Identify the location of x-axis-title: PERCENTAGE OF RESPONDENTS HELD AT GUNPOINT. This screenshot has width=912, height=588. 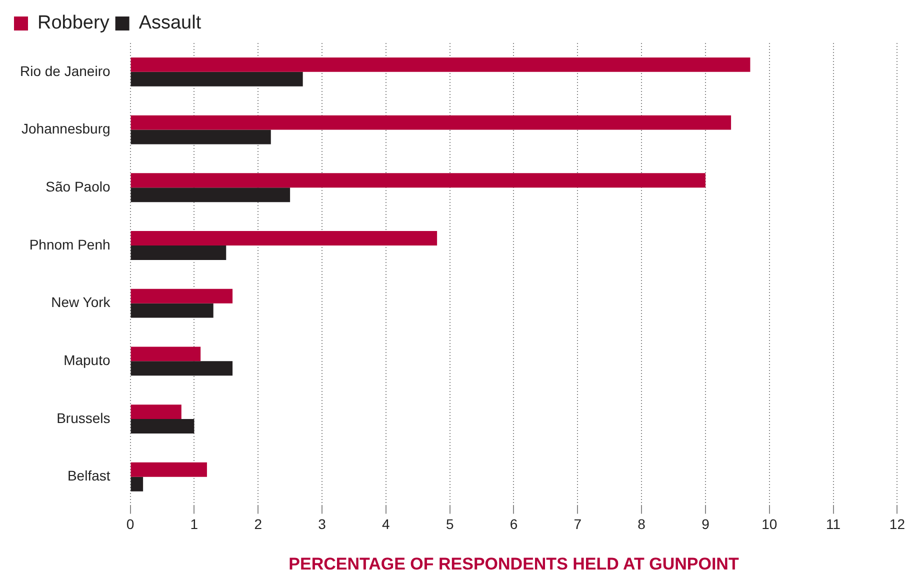
(514, 564).